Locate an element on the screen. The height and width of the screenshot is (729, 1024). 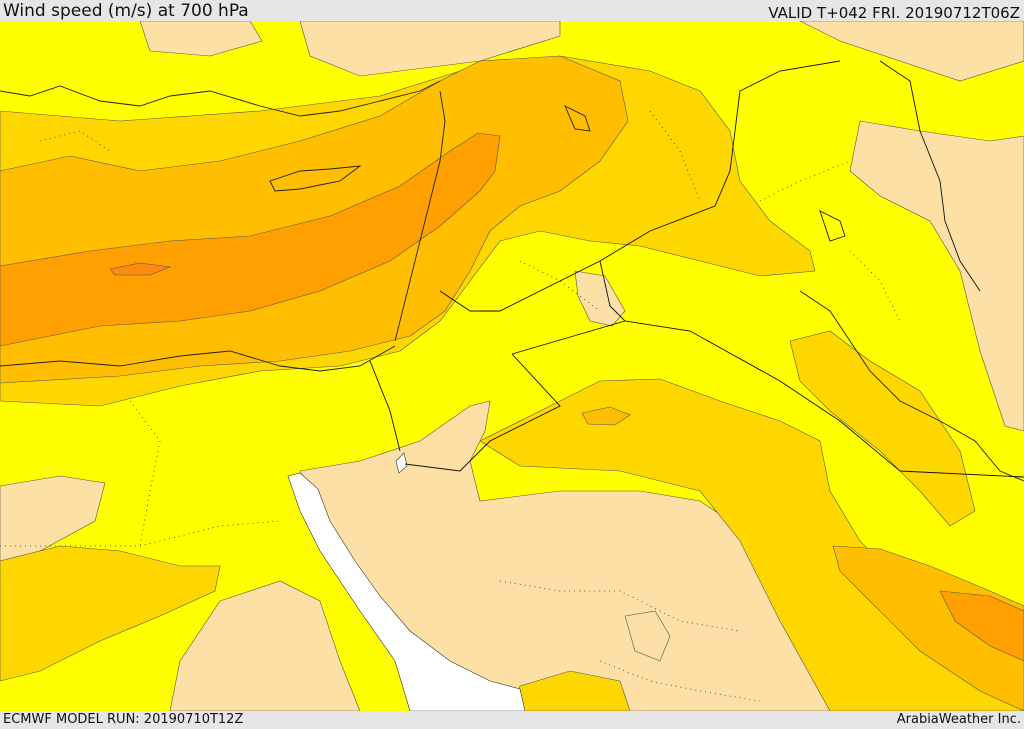
fresh-zone-jordan-cell is located at coordinates (606, 416).